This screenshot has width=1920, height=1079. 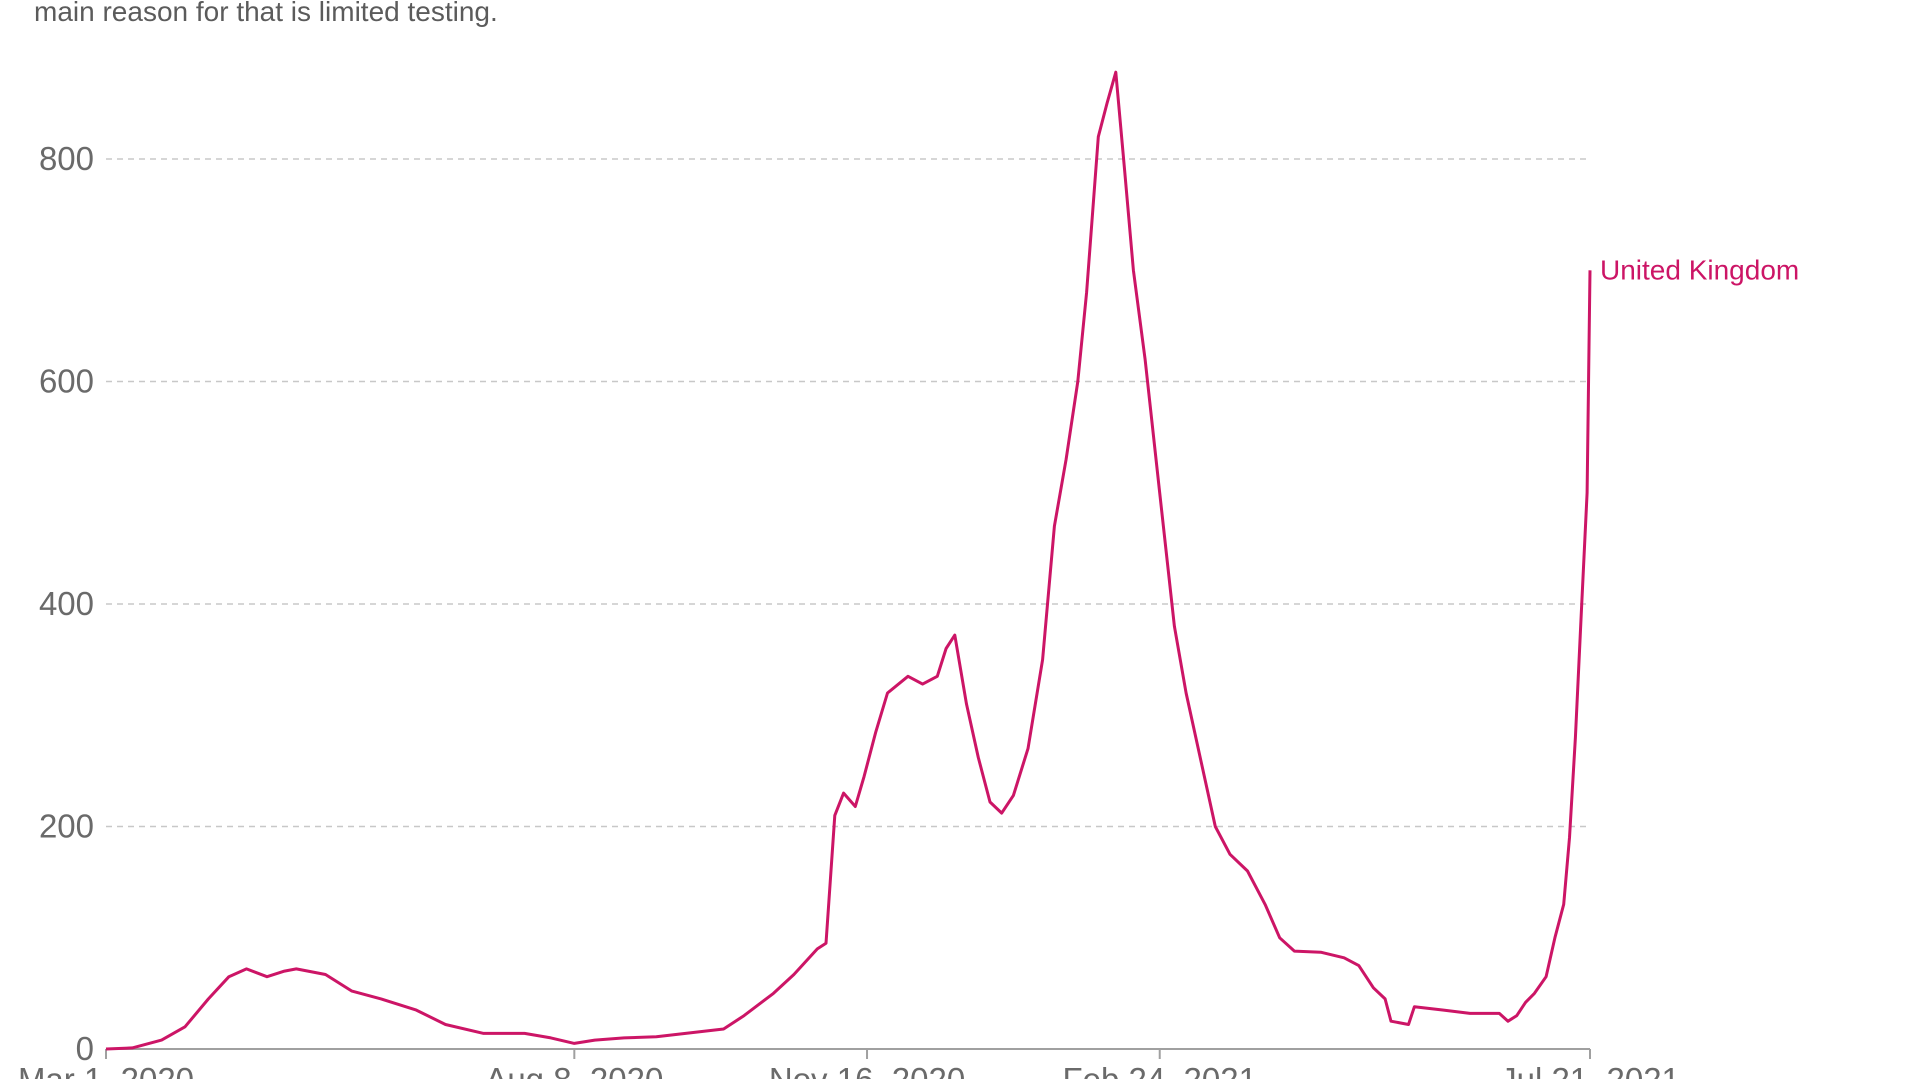 What do you see at coordinates (1159, 1070) in the screenshot?
I see `x-tick-label-3: Feb 24, 2021` at bounding box center [1159, 1070].